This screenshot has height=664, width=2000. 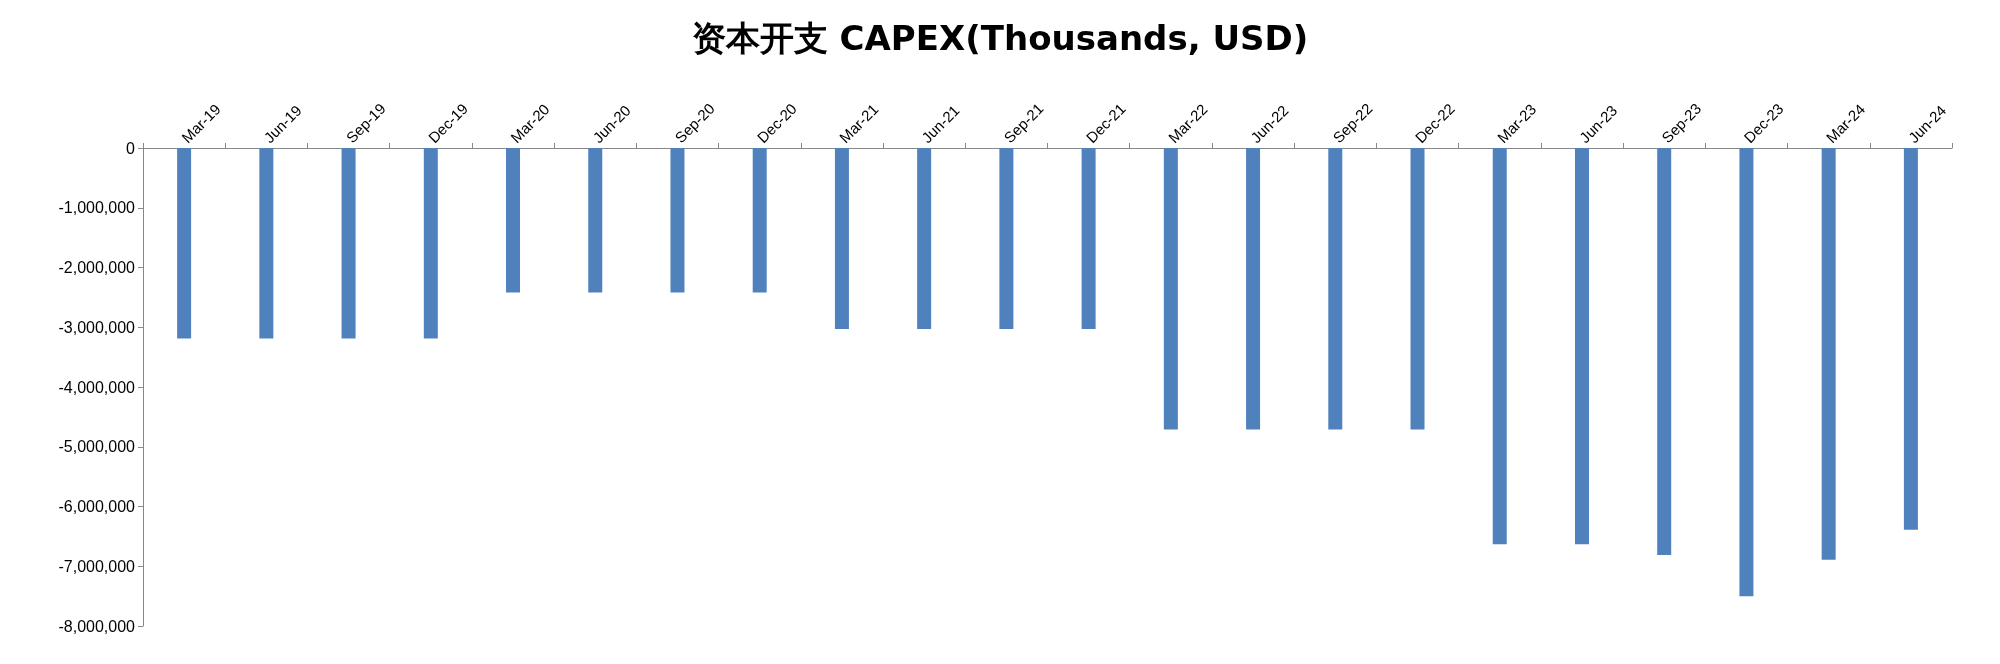 What do you see at coordinates (97, 208) in the screenshot?
I see `y-tick-label: -1,000,000` at bounding box center [97, 208].